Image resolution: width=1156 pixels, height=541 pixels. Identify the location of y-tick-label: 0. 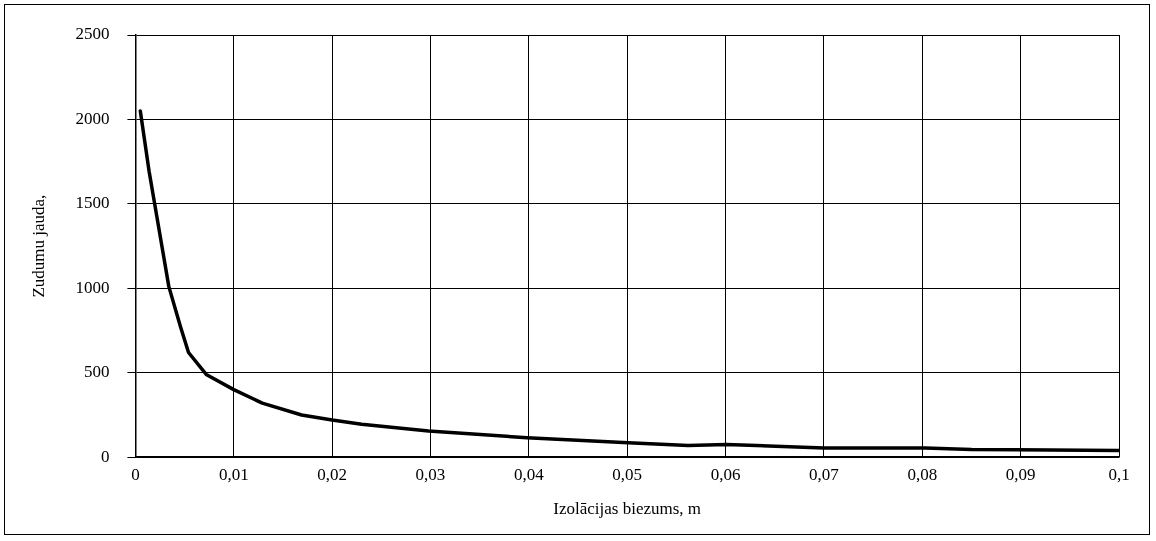
(105, 456).